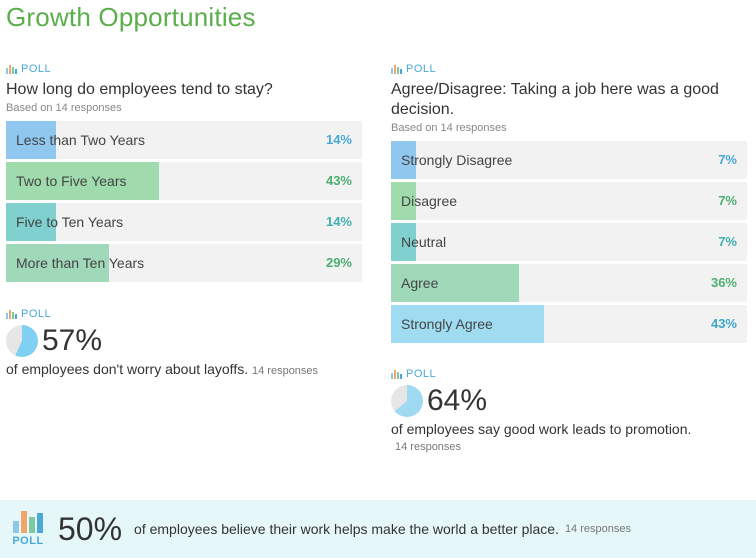 The image size is (756, 558). What do you see at coordinates (71, 181) in the screenshot?
I see `poll-option-label: Two to Five Years` at bounding box center [71, 181].